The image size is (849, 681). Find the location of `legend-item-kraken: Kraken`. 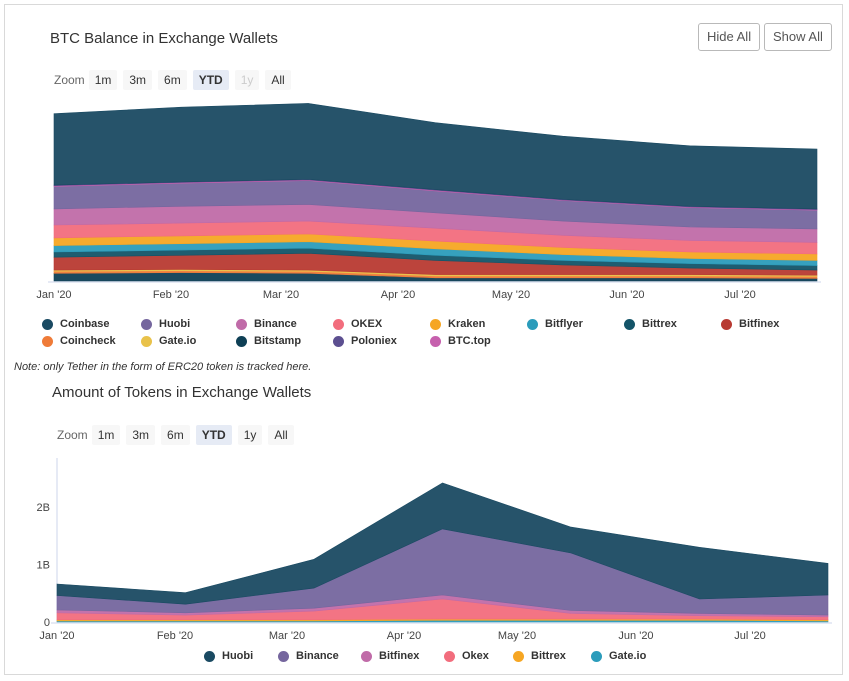

legend-item-kraken: Kraken is located at coordinates (457, 324).